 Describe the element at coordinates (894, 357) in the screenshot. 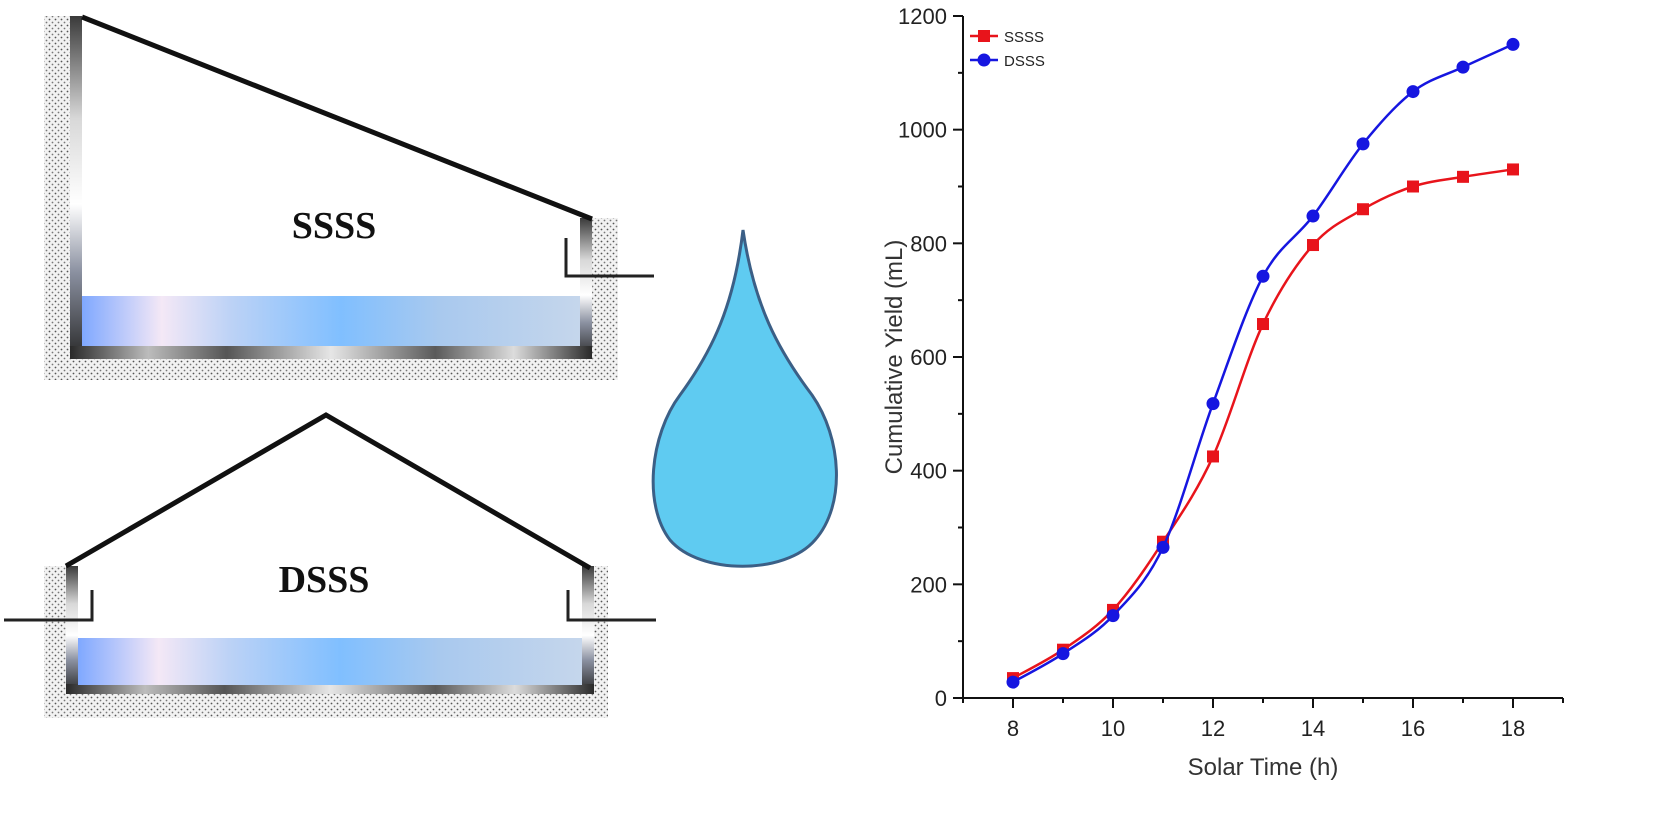

I see `y-axis-title: Cumulative Yield (mL)` at that location.